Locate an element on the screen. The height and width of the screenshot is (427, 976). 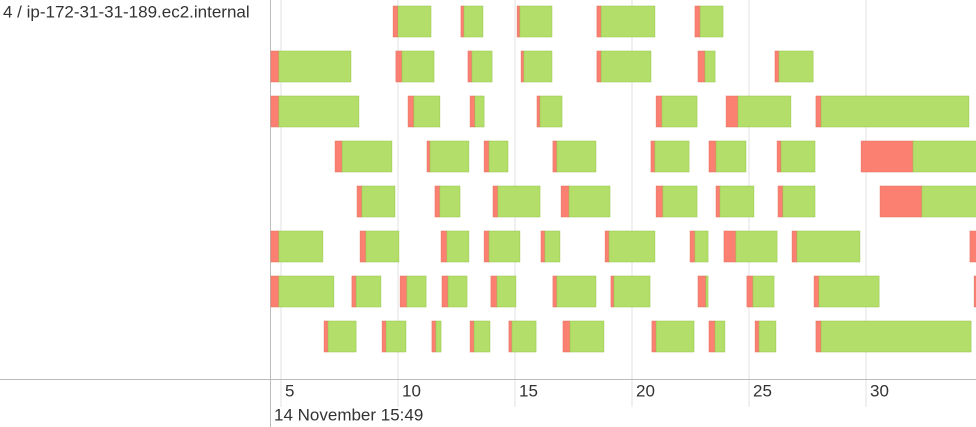
x-tick-label: 20 is located at coordinates (645, 390).